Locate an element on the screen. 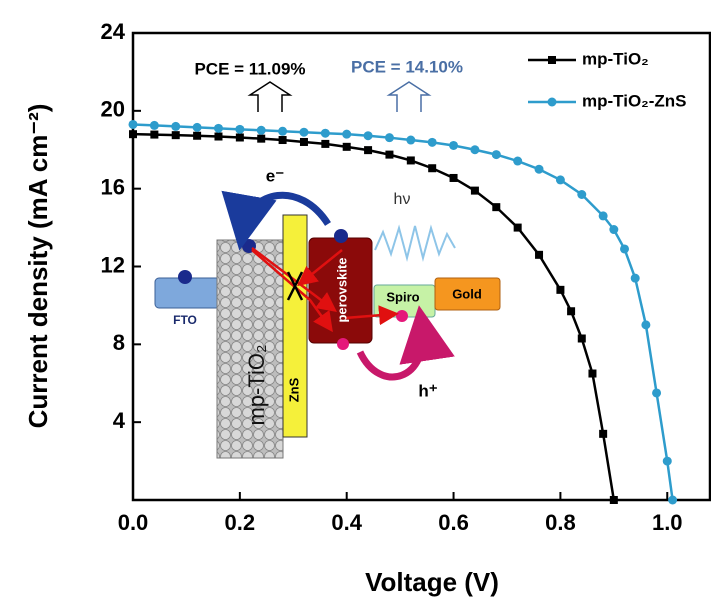 The image size is (711, 607). layer-label: FTO is located at coordinates (185, 320).